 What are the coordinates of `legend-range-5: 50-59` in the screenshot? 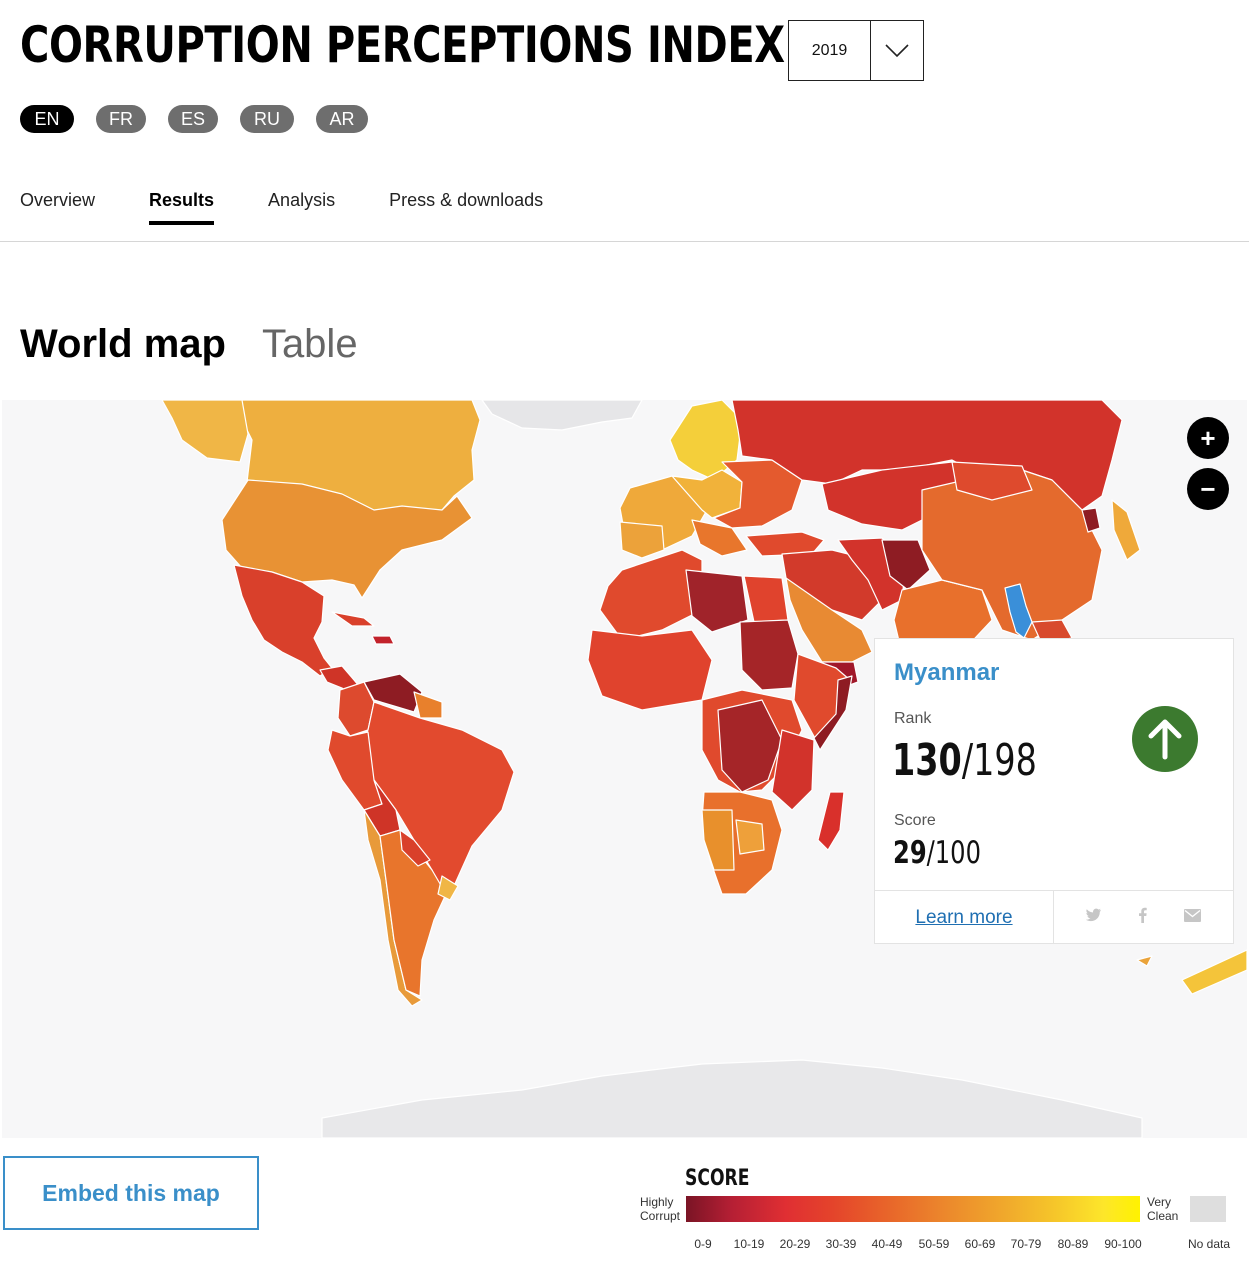 It's located at (934, 1244).